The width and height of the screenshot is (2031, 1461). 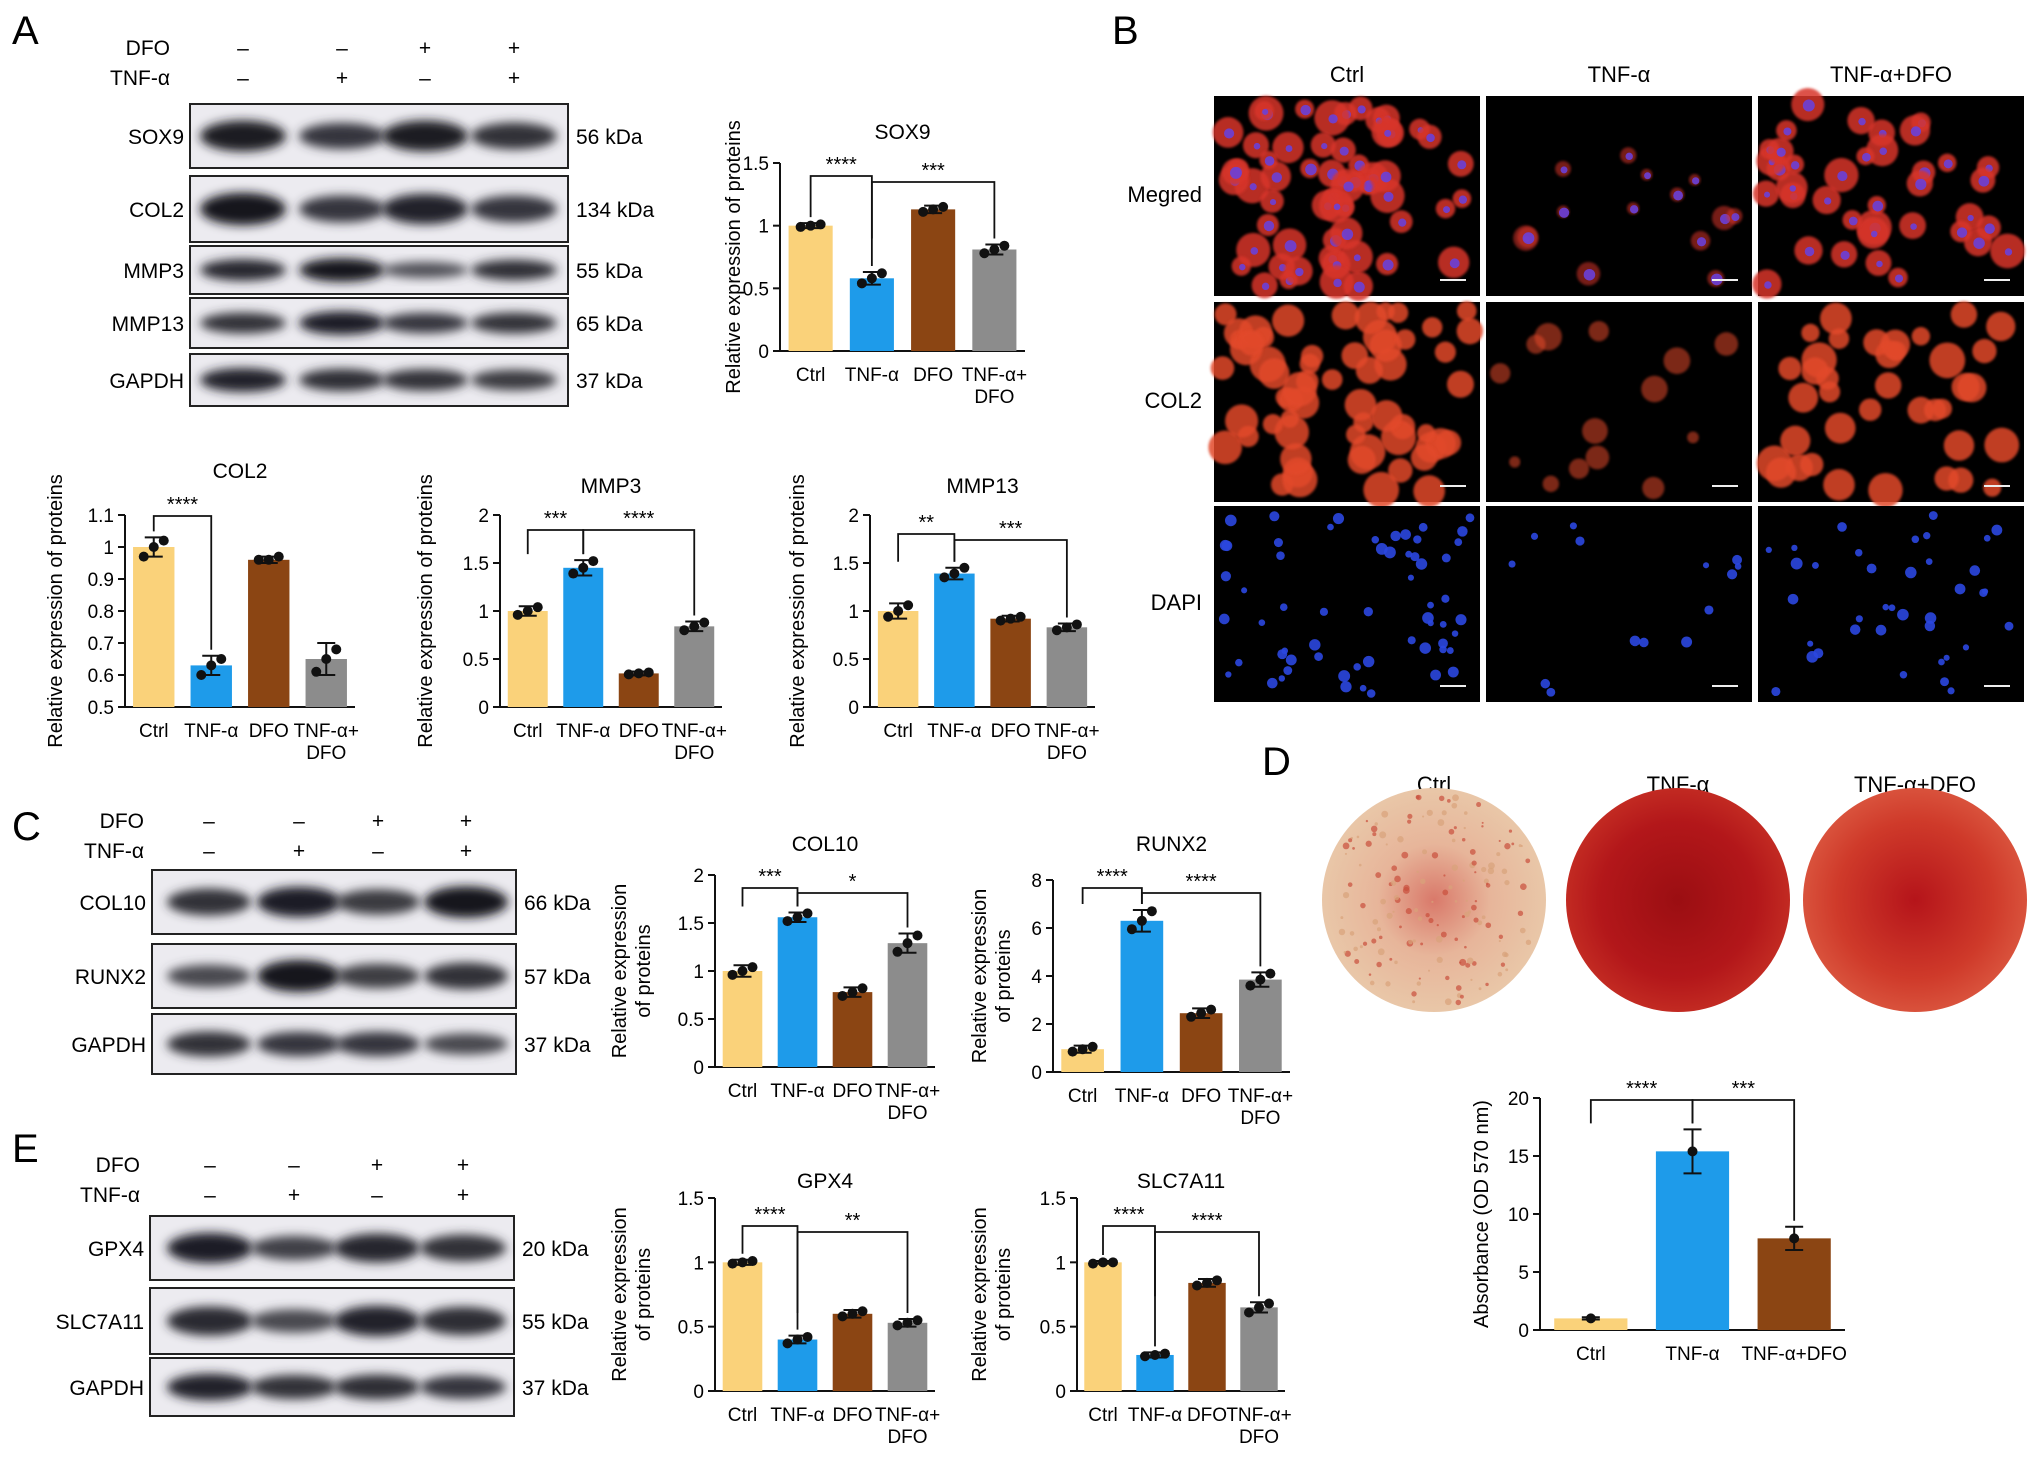 What do you see at coordinates (425, 48) in the screenshot?
I see `dfo-sign: +` at bounding box center [425, 48].